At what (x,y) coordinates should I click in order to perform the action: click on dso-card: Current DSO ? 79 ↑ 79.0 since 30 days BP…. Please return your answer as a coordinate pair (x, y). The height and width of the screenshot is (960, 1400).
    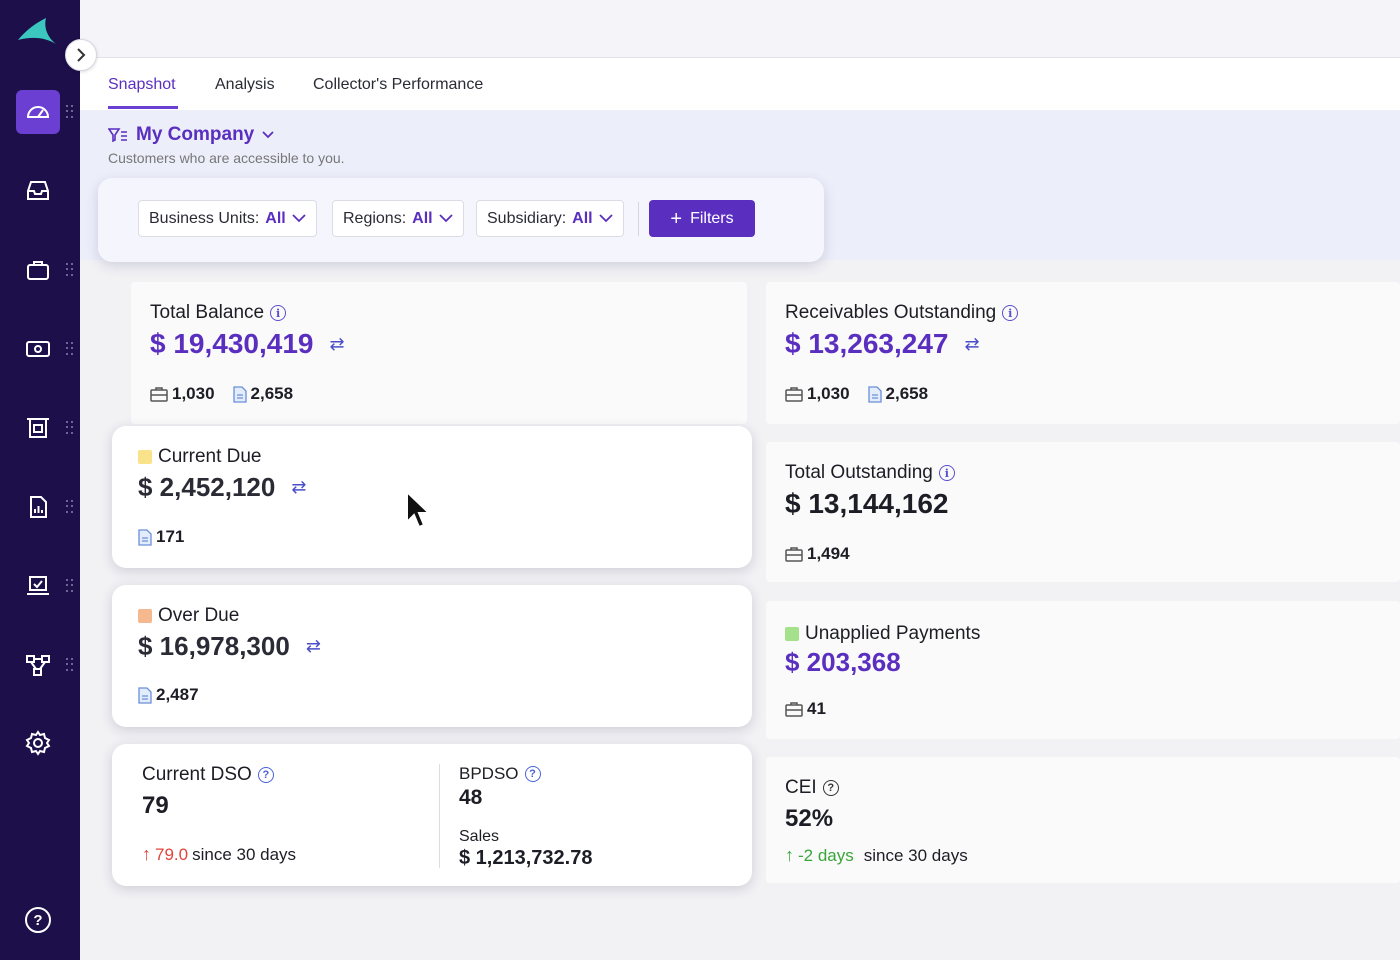
    Looking at the image, I should click on (432, 815).